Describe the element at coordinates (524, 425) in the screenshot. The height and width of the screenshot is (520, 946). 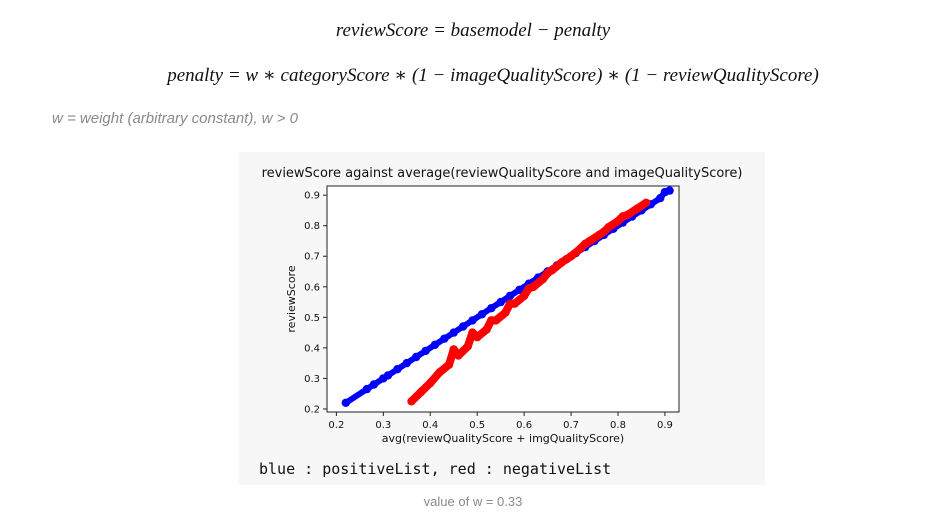
I see `x-tick-label: 0.6` at that location.